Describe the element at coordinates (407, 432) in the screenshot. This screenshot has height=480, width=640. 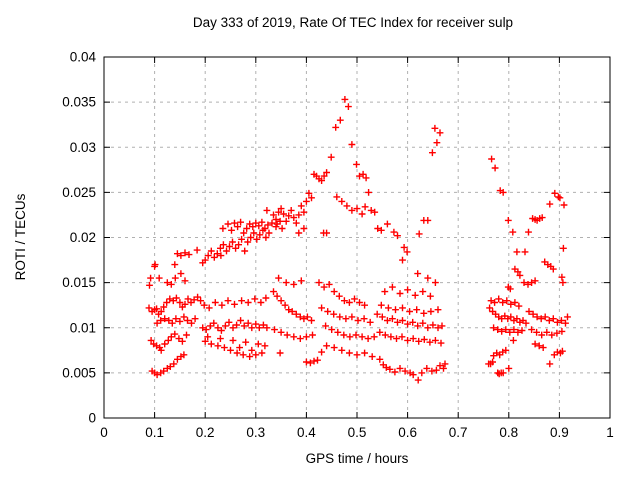
I see `x-tick-label: 0.6` at that location.